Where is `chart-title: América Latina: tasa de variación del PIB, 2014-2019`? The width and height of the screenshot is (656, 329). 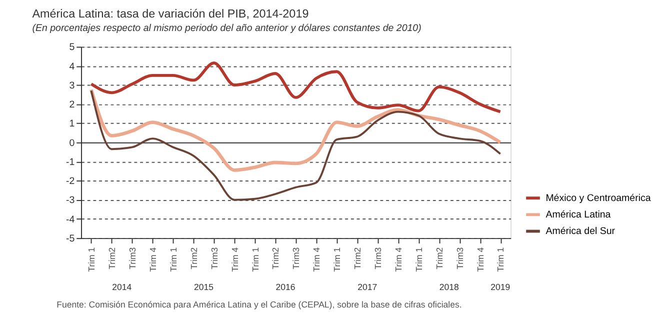
chart-title: América Latina: tasa de variación del PIB, 2014-2019 is located at coordinates (170, 13).